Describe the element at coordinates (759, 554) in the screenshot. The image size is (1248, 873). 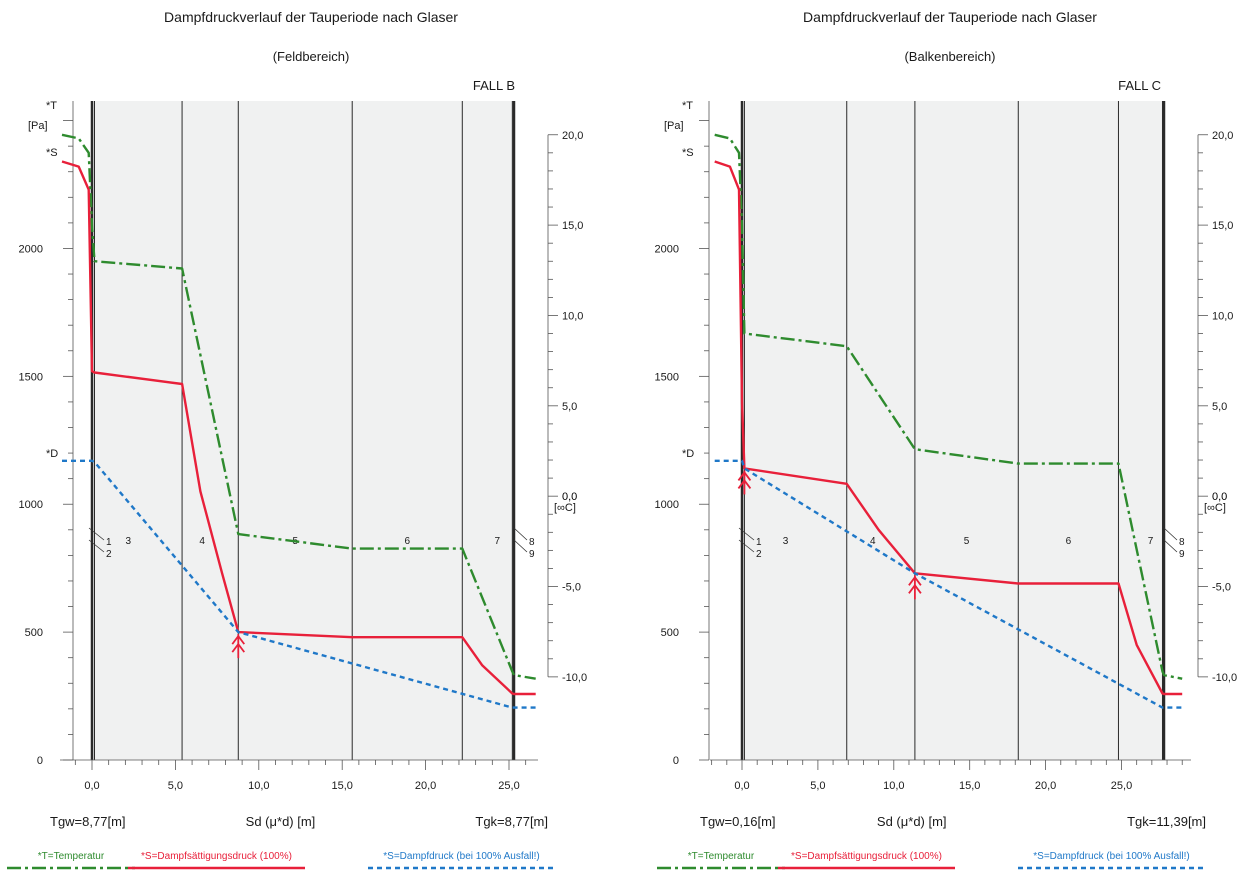
I see `layer-label: 2` at that location.